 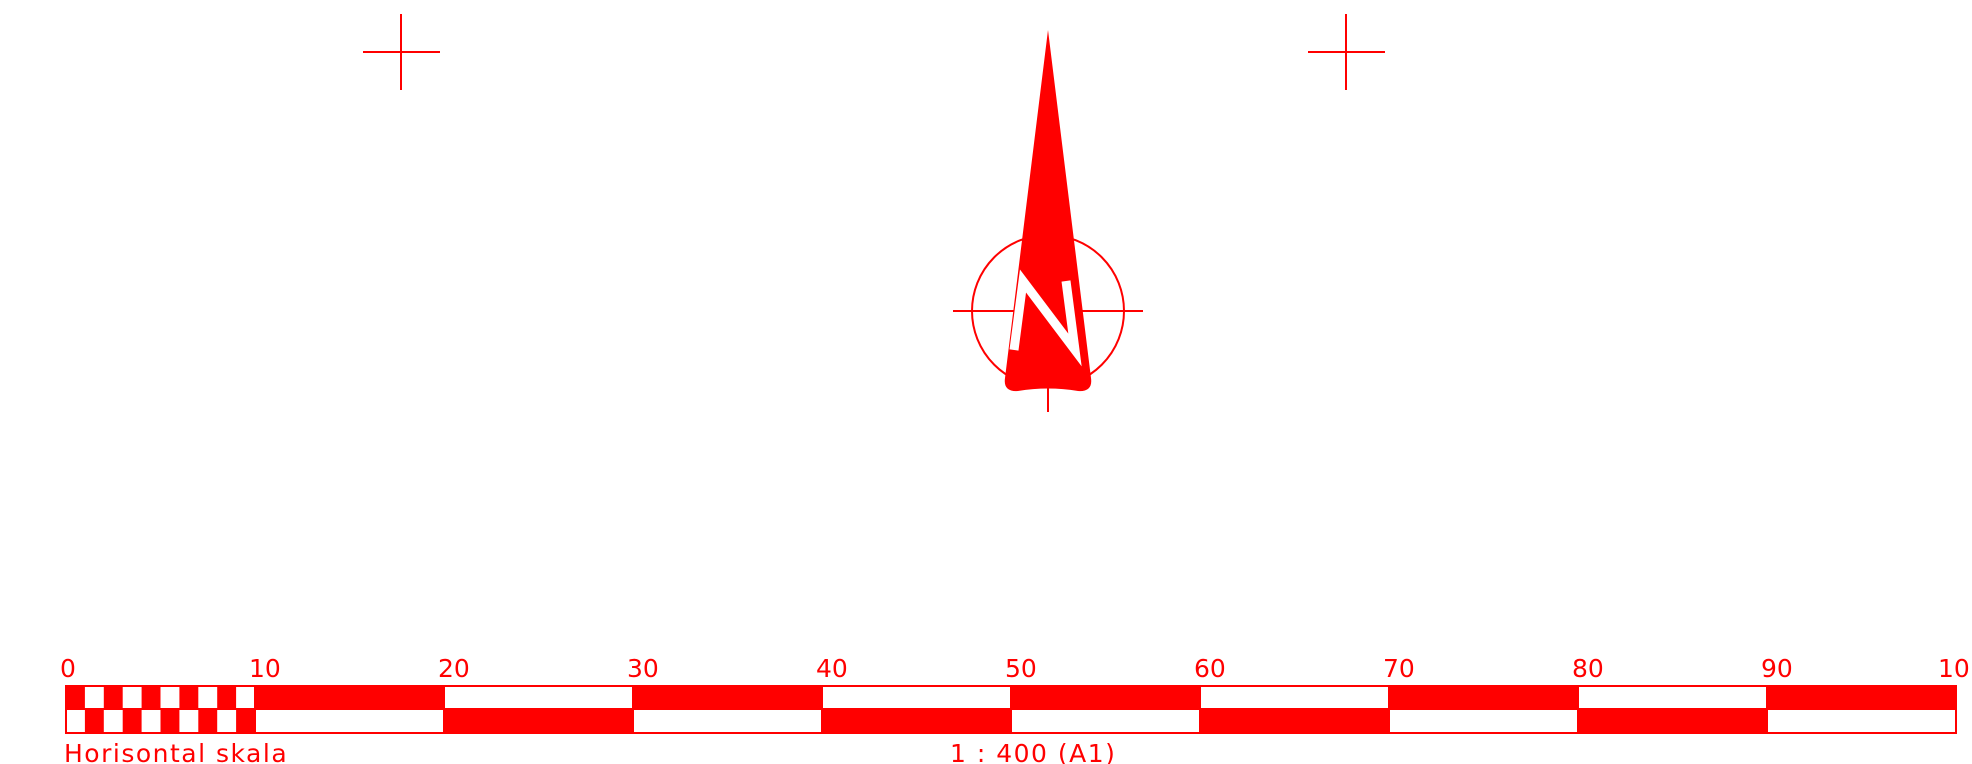 What do you see at coordinates (1021, 668) in the screenshot?
I see `scale-tick-label: 50` at bounding box center [1021, 668].